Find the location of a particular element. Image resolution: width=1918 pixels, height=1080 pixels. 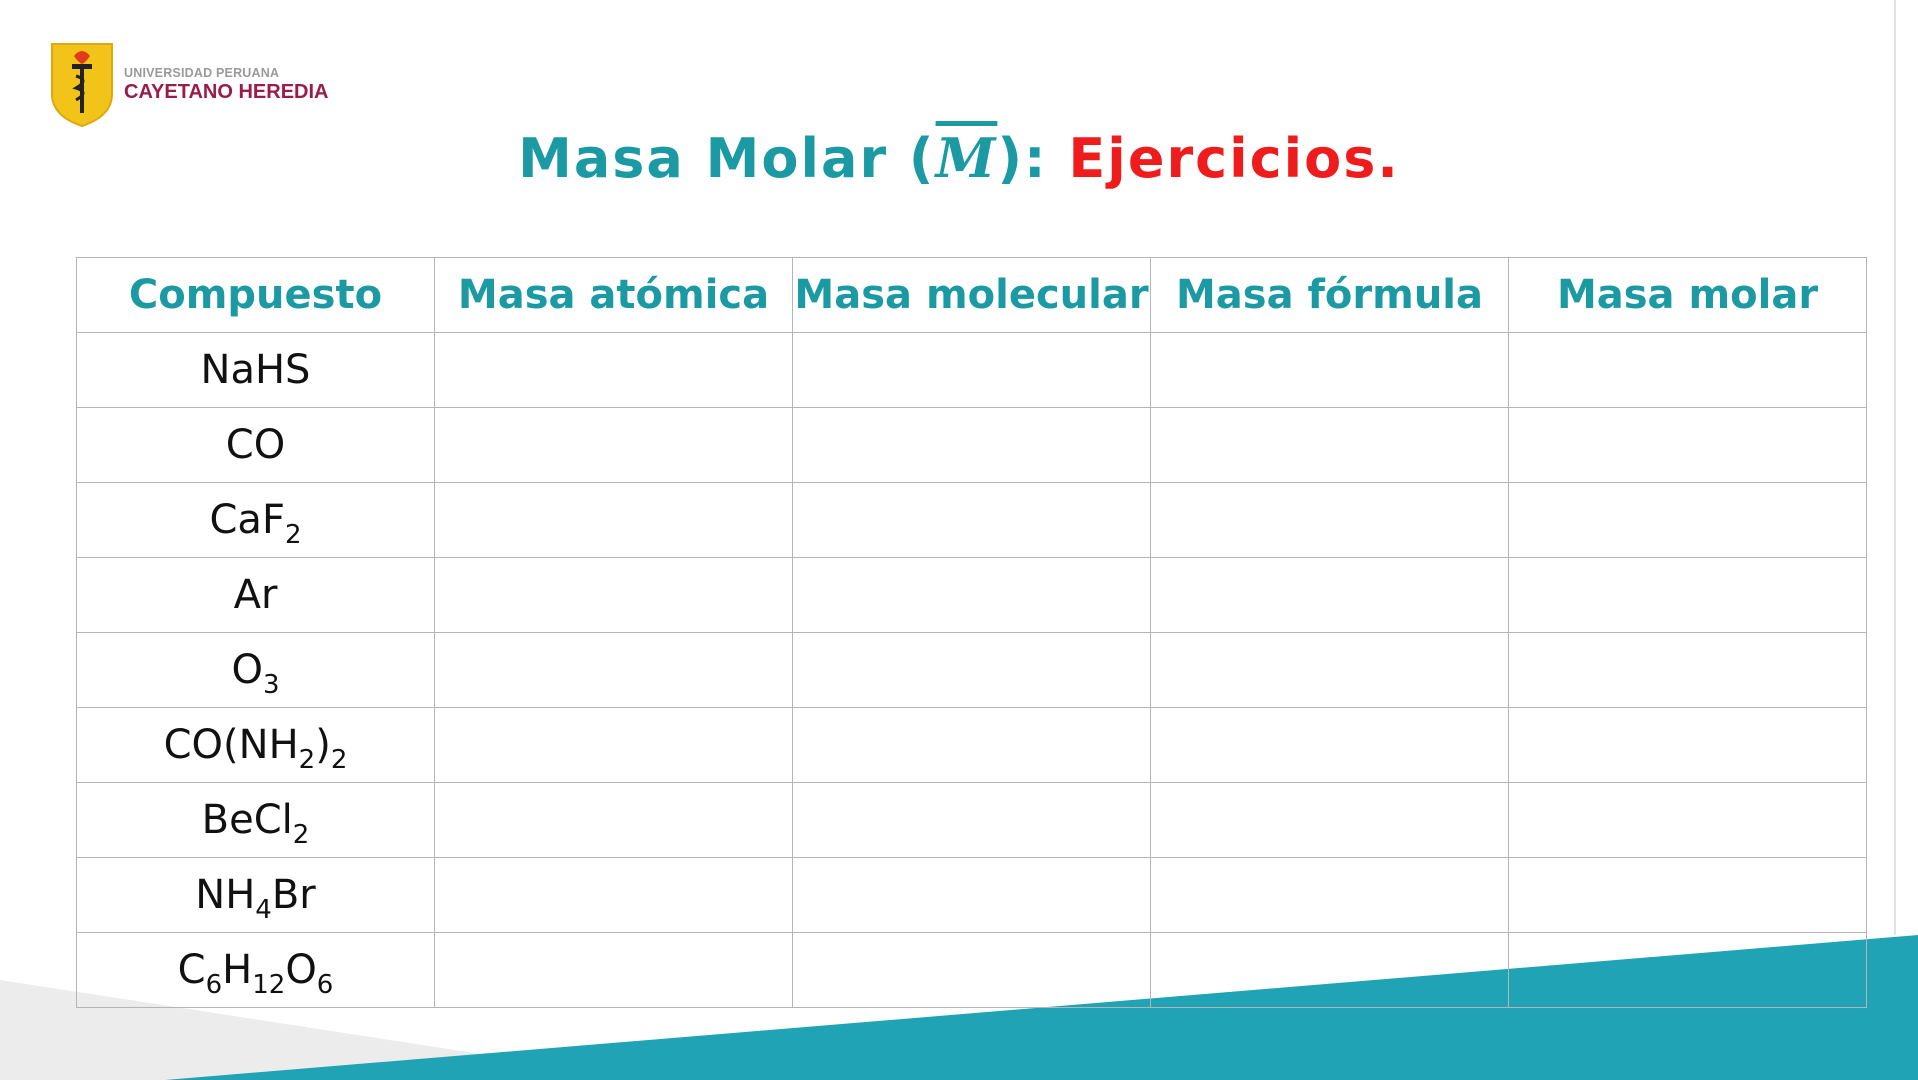

formula-subscript: 4 is located at coordinates (263, 910).